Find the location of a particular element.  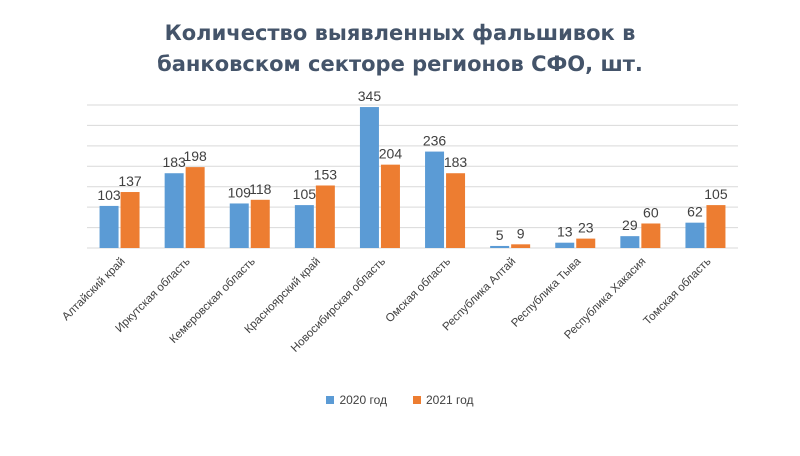

data-label: 109 is located at coordinates (240, 192).